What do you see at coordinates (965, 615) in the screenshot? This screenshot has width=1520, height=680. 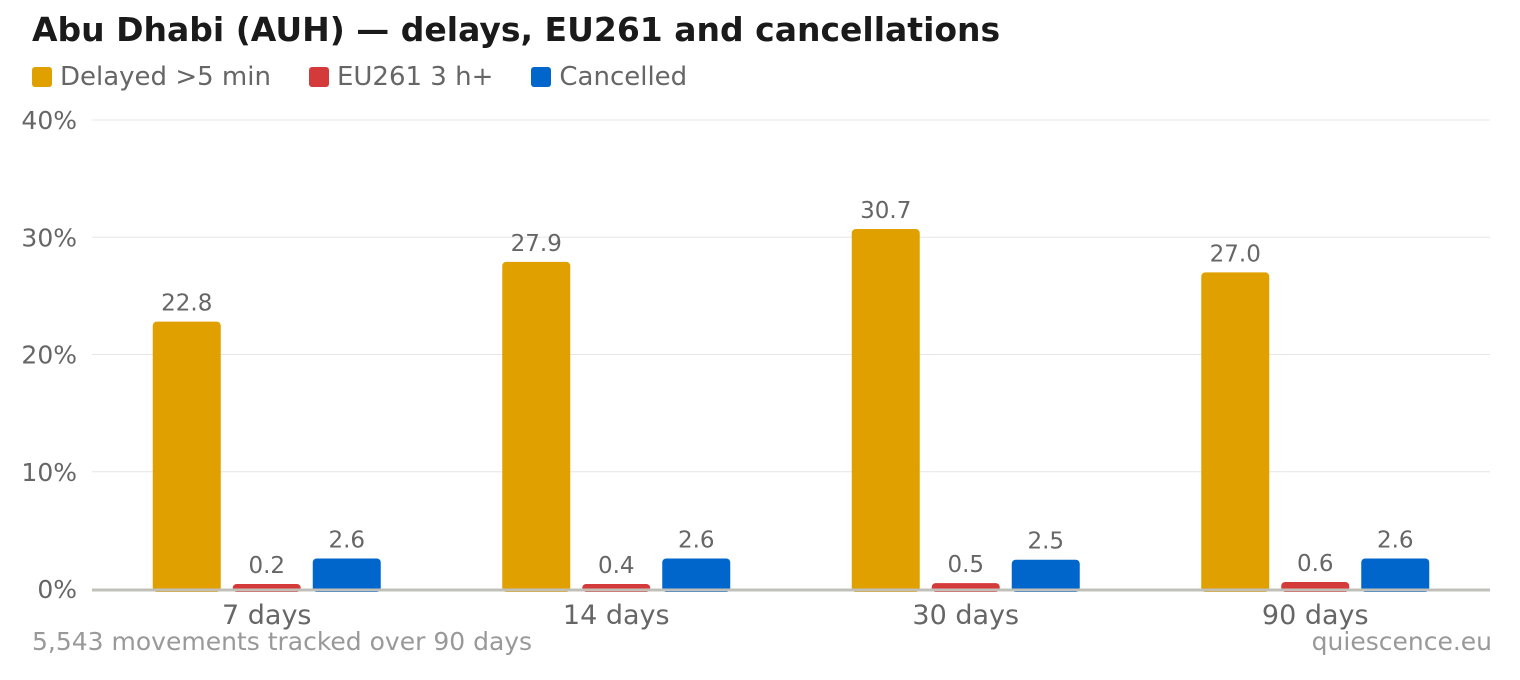 I see `x-tick-label: 30 days` at bounding box center [965, 615].